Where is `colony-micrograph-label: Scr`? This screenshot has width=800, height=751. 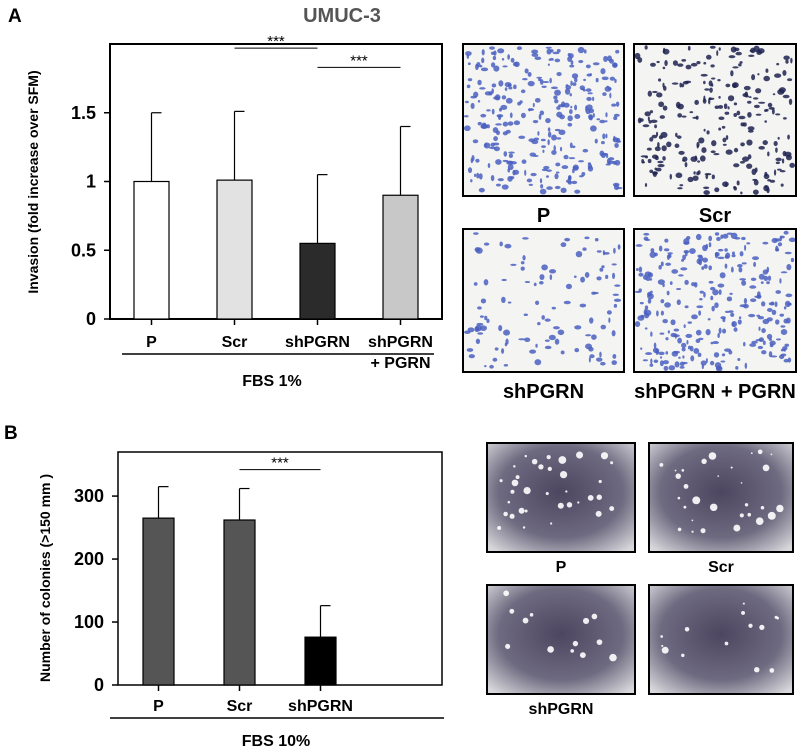 colony-micrograph-label: Scr is located at coordinates (721, 567).